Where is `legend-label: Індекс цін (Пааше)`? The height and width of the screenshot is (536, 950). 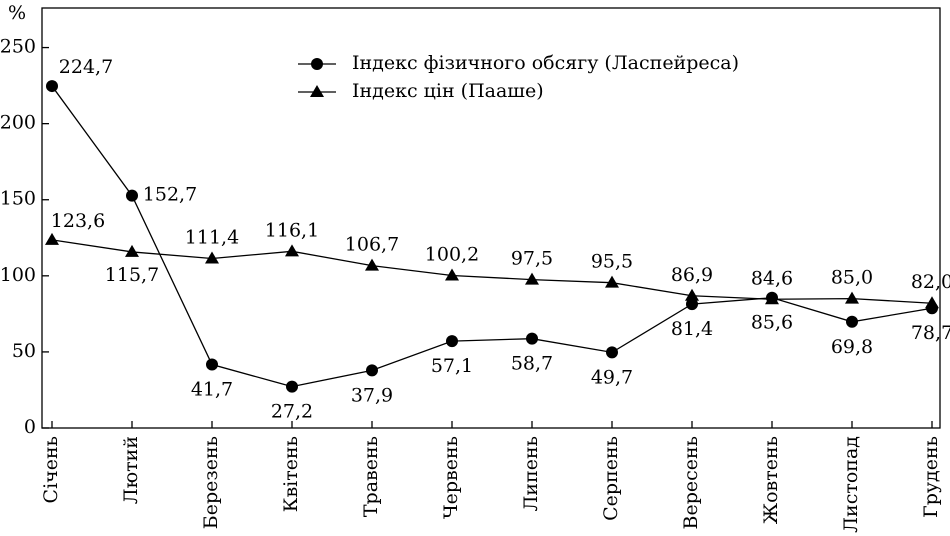 legend-label: Індекс цін (Пааше) is located at coordinates (448, 91).